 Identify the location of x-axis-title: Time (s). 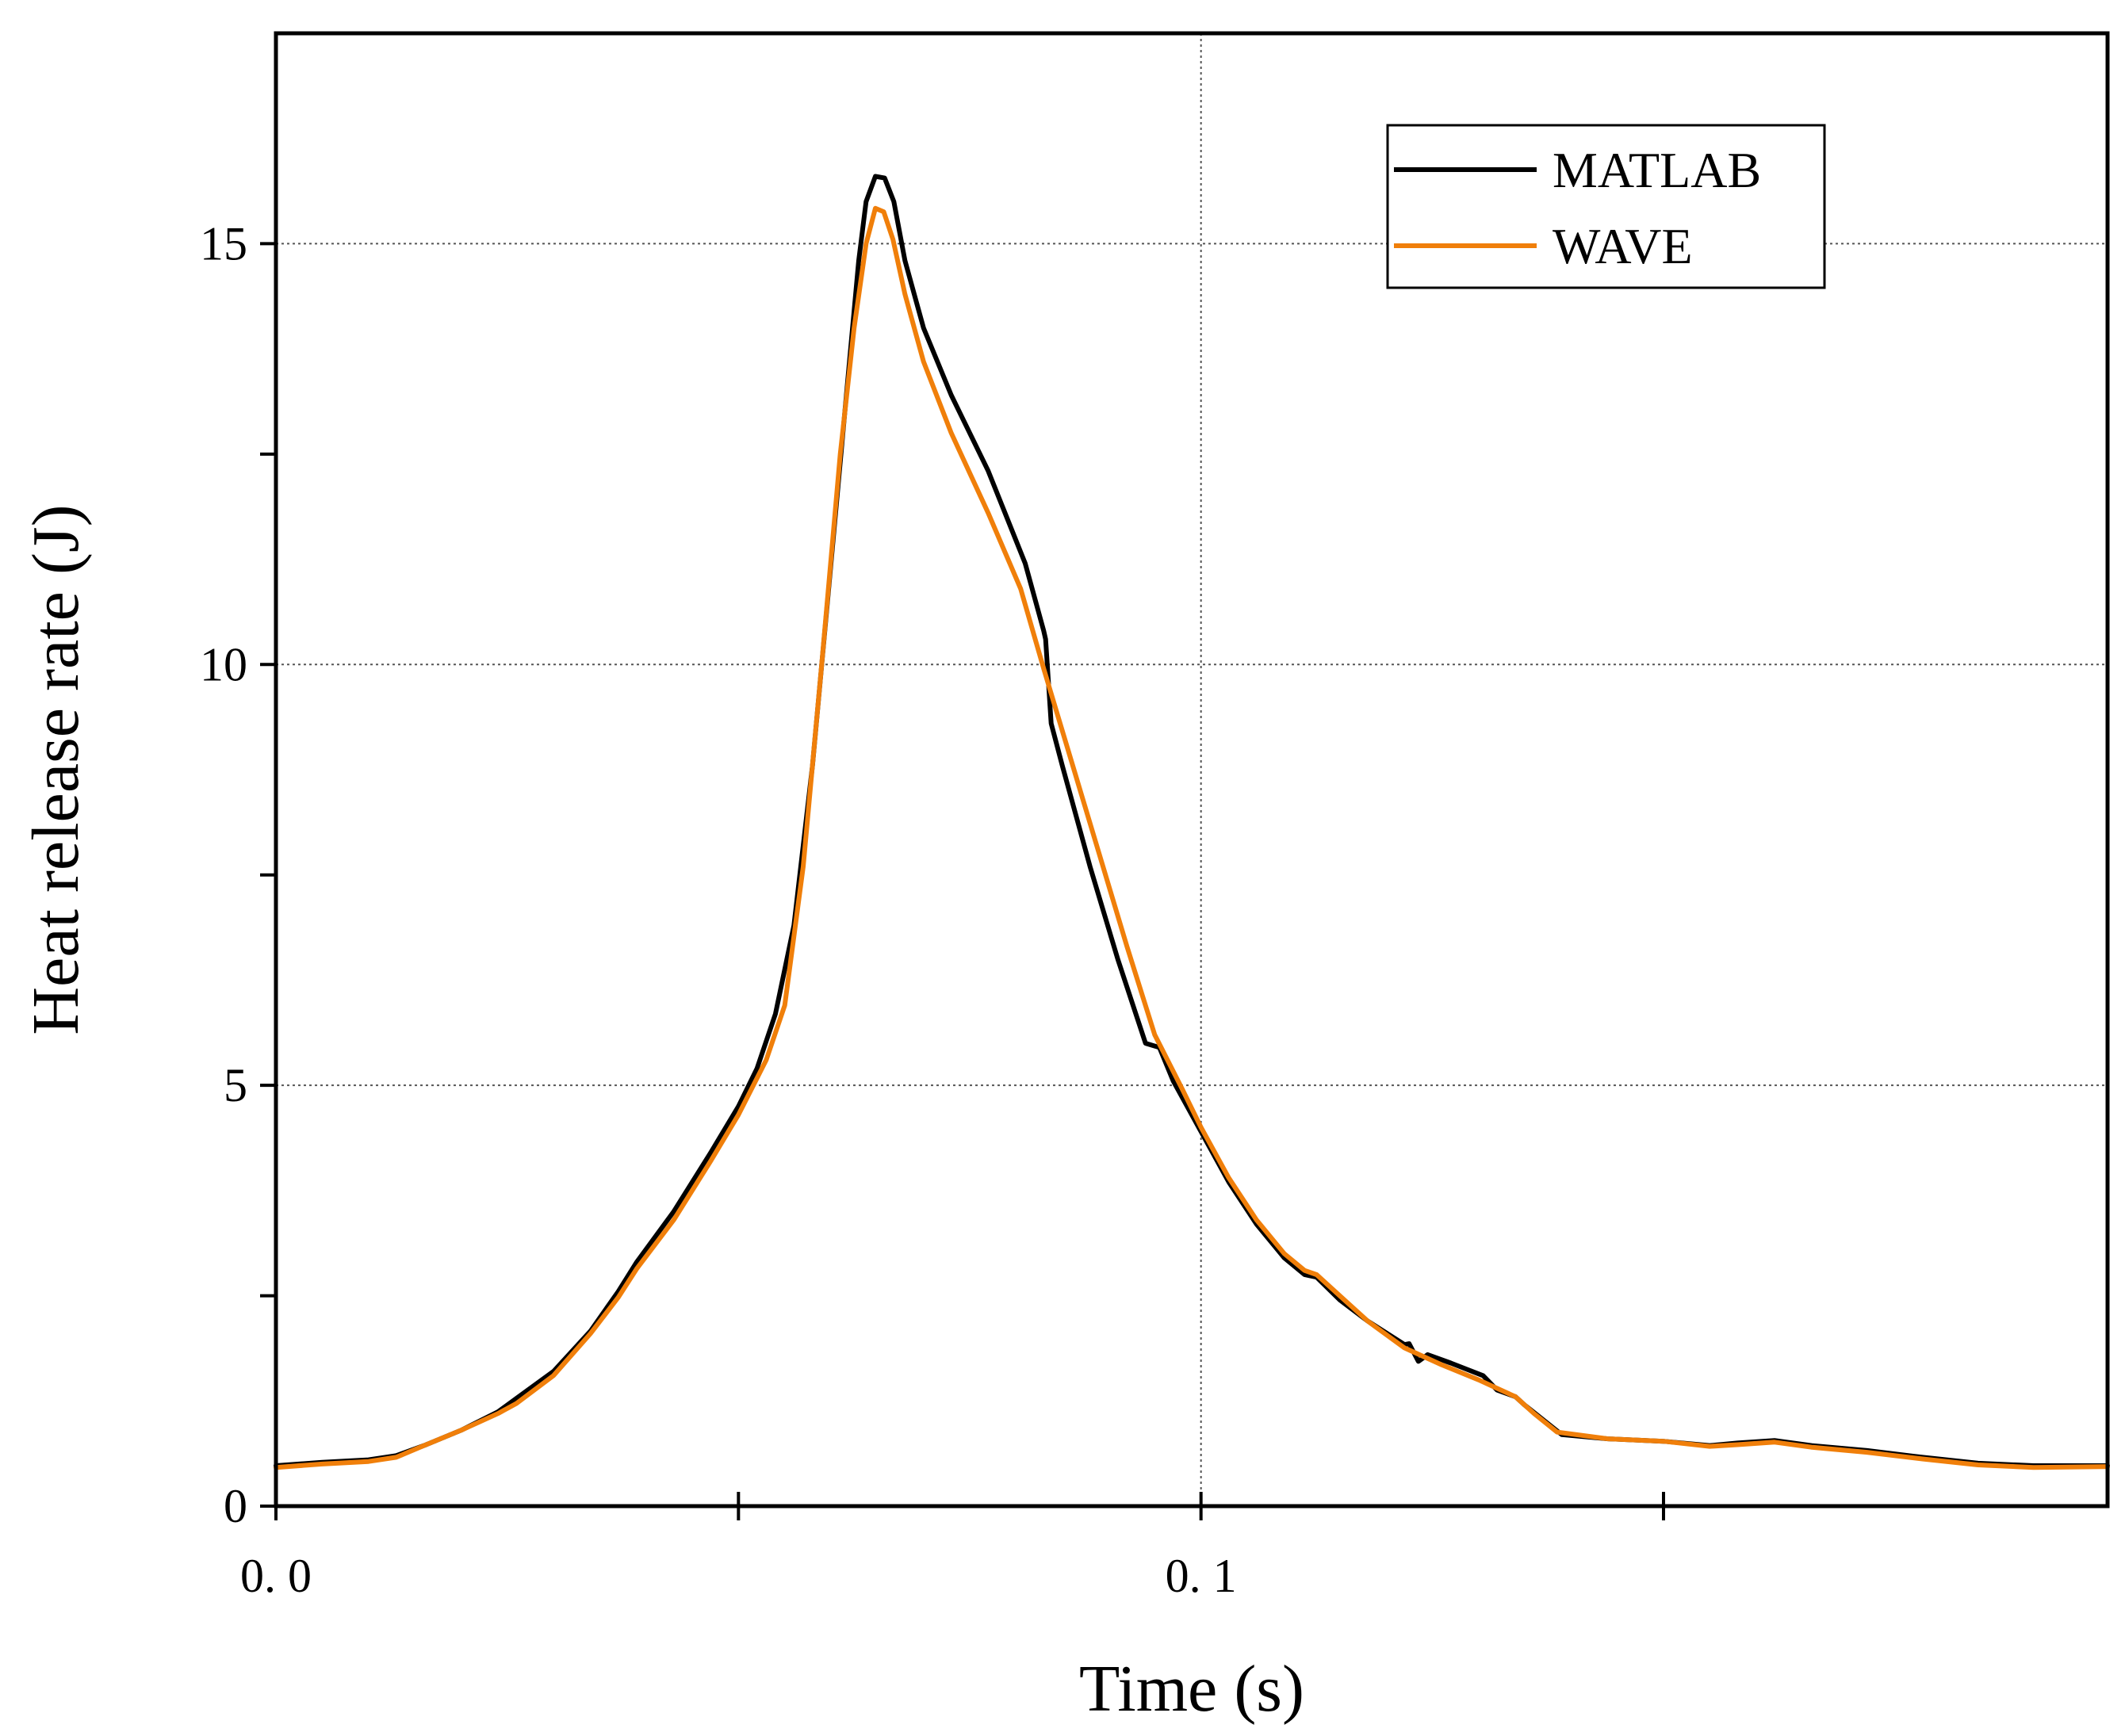
(1191, 1689).